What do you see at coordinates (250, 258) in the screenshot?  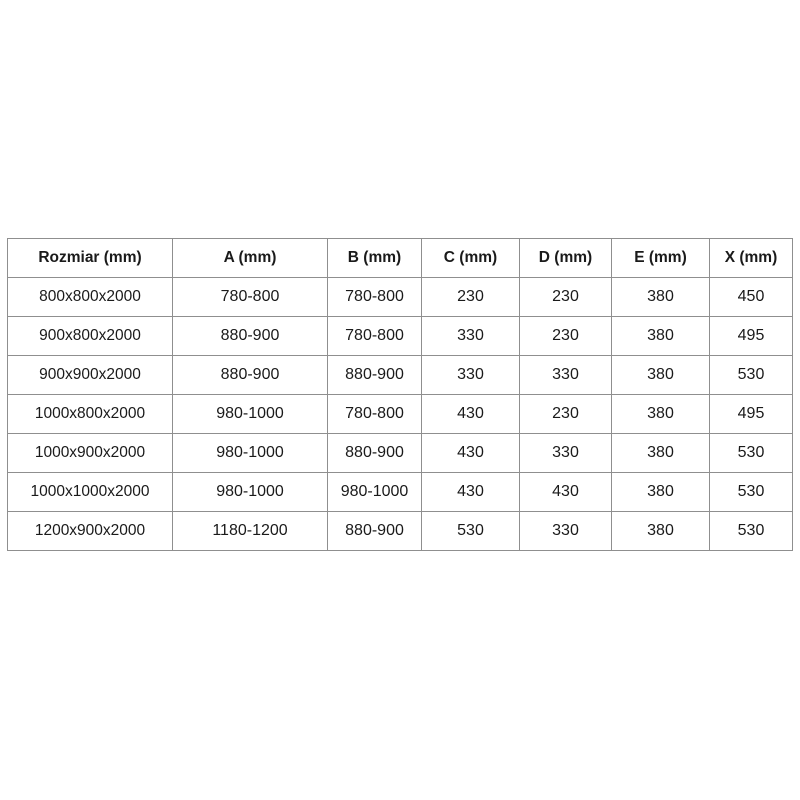 I see `column-header-a: A (mm)` at bounding box center [250, 258].